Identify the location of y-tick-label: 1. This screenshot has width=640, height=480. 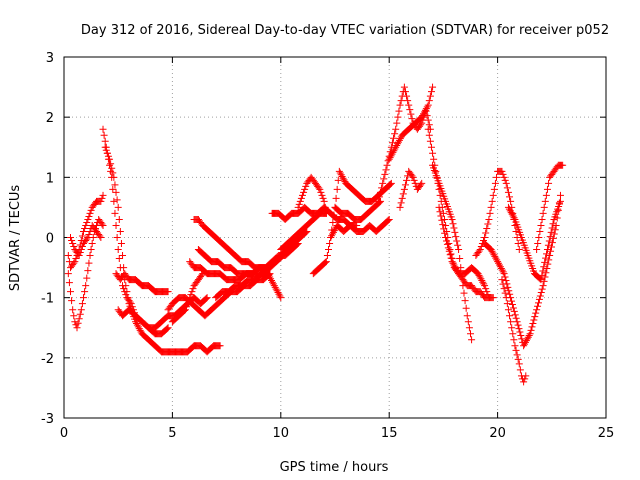
(50, 178).